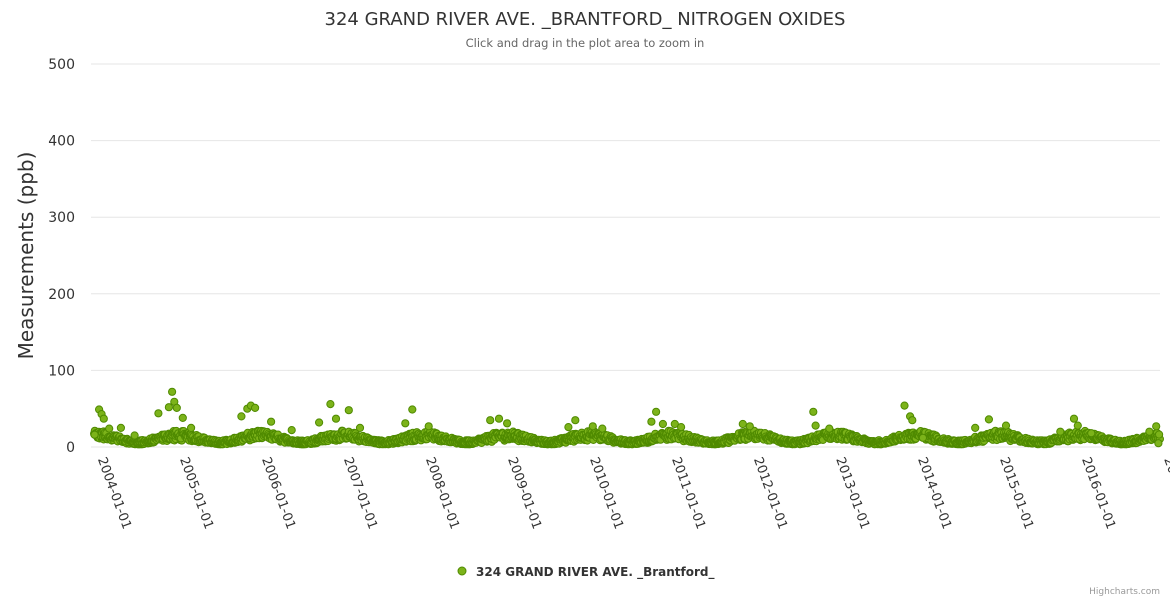 Image resolution: width=1170 pixels, height=600 pixels. I want to click on y-axis-label: Measurements (ppb), so click(26, 256).